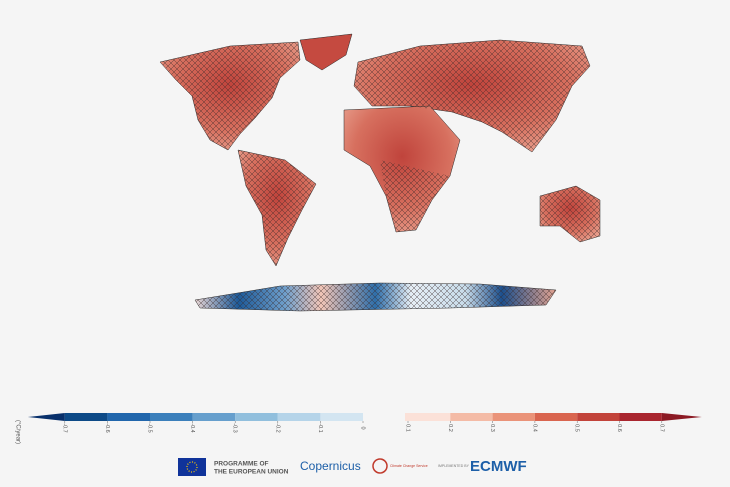 This screenshot has height=487, width=730. Describe the element at coordinates (363, 427) in the screenshot. I see `colorbar-tick-label: 0` at that location.